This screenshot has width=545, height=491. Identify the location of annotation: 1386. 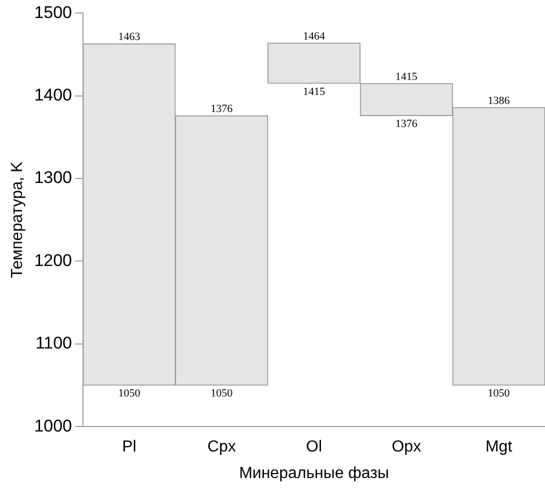
(499, 100).